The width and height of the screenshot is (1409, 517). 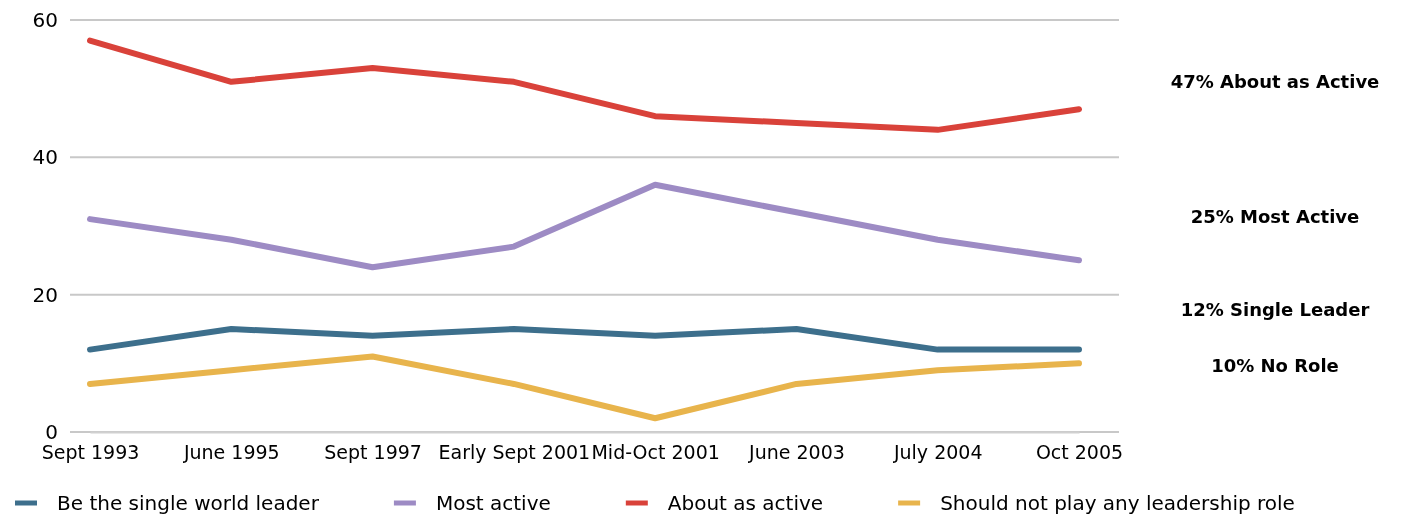 I want to click on x-tick-label: Sept 1997, so click(x=373, y=452).